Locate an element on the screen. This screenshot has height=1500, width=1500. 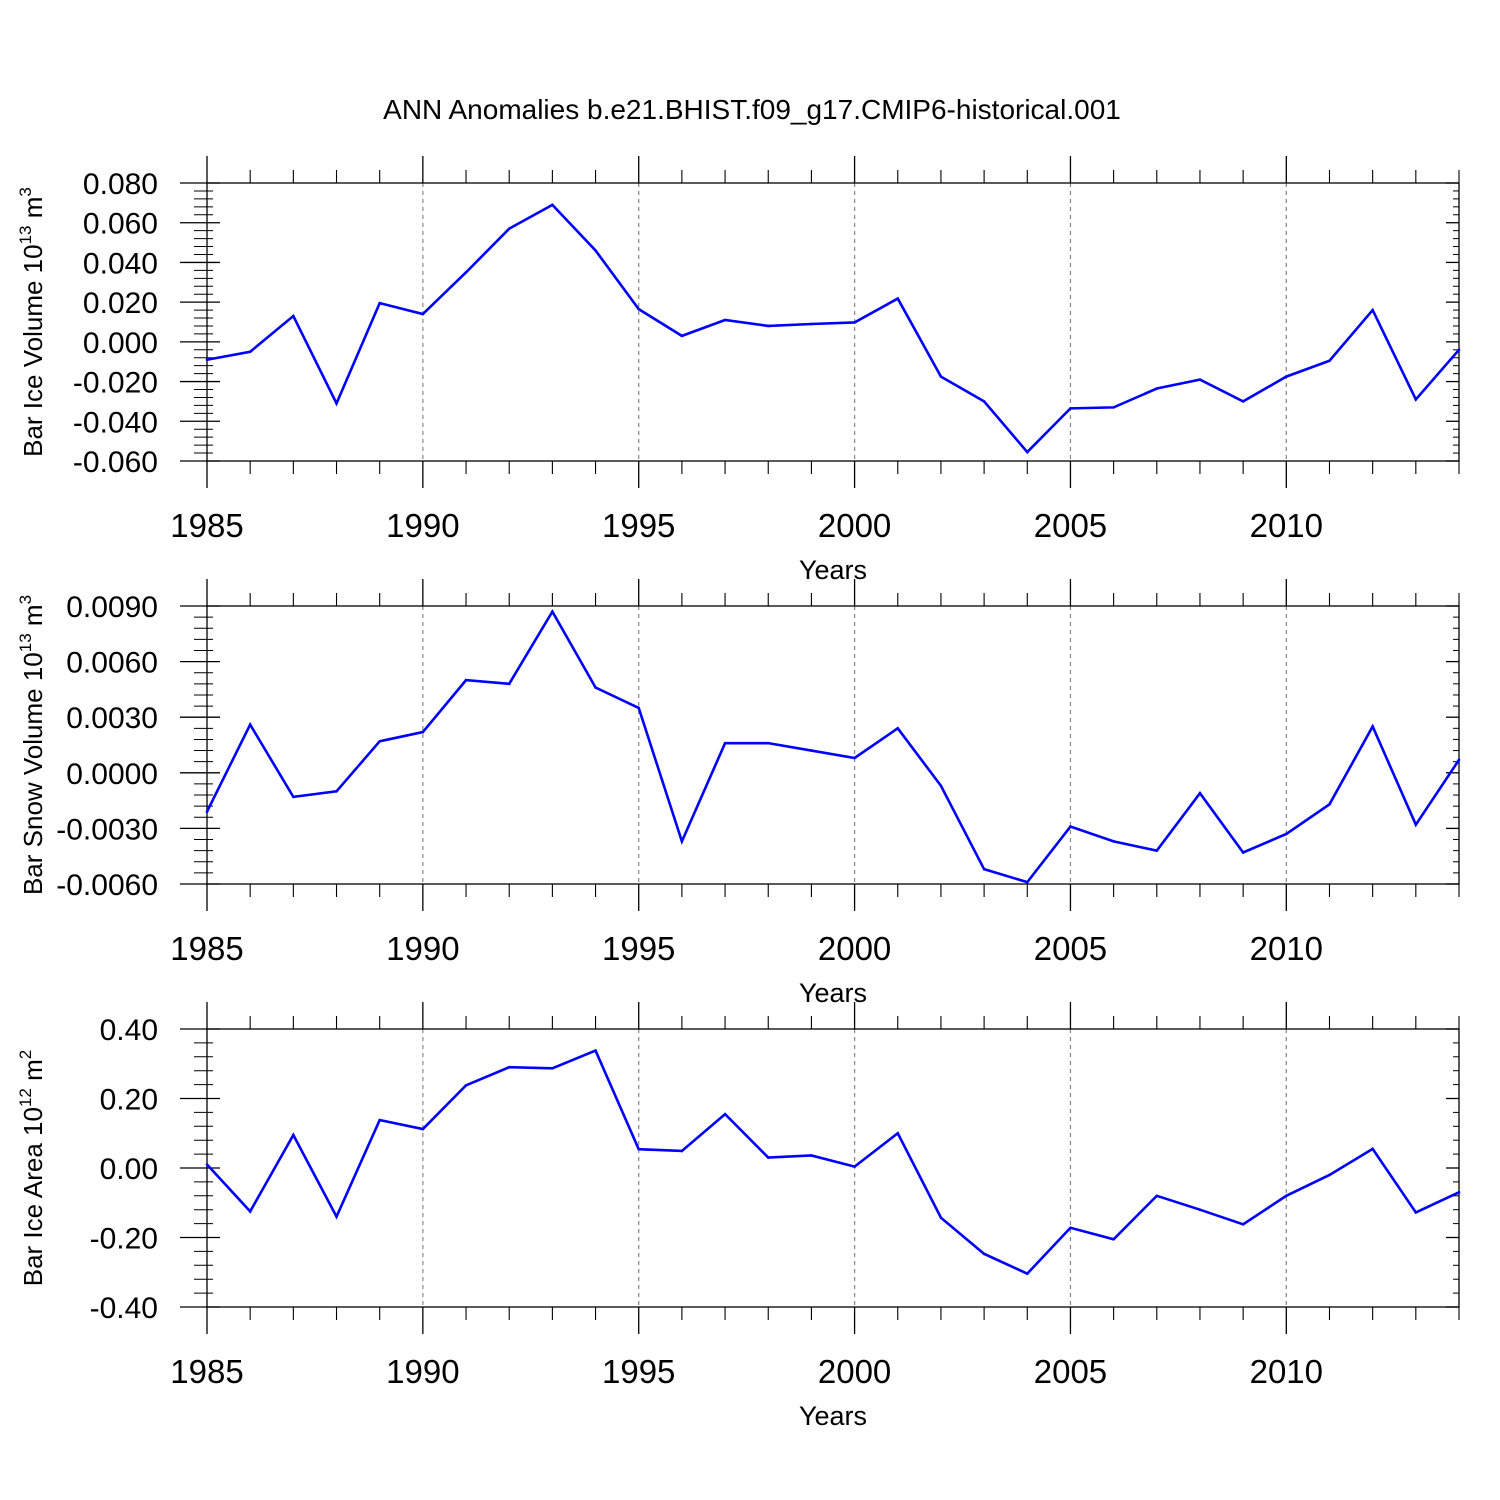
y-tick-label: 0.080 is located at coordinates (120, 184).